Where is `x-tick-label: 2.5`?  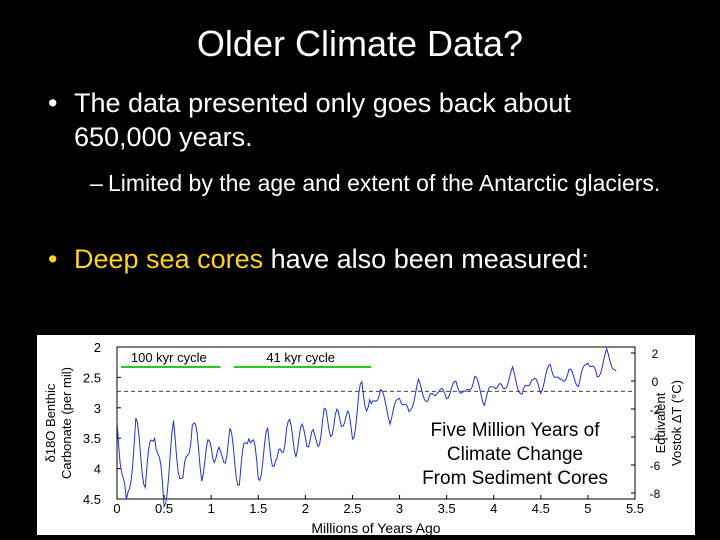 x-tick-label: 2.5 is located at coordinates (352, 508).